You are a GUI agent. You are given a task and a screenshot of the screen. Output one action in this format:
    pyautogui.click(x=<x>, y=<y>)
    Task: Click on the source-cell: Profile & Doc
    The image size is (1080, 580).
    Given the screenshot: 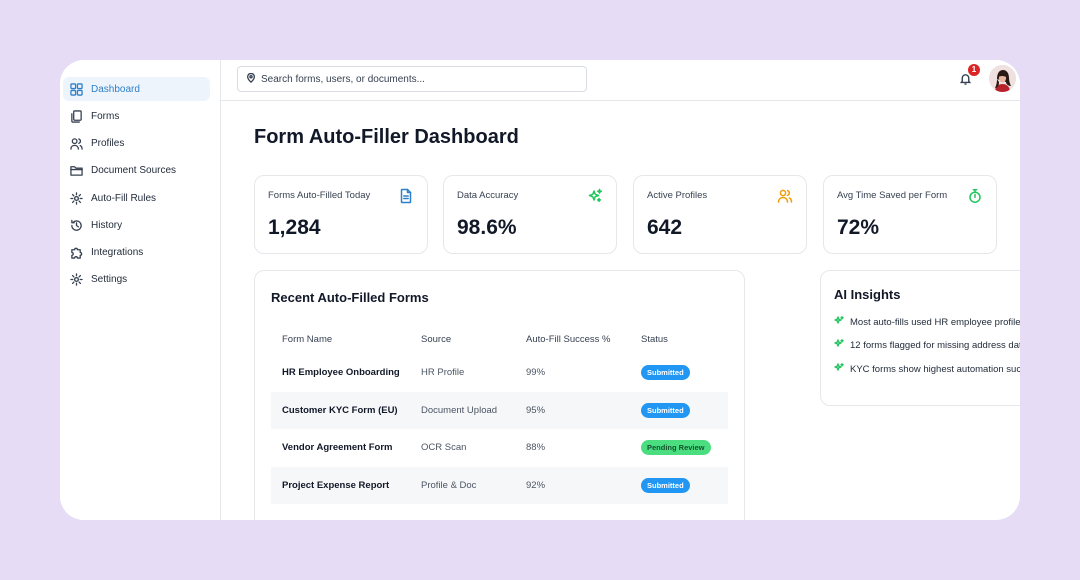 What is the action you would take?
    pyautogui.click(x=462, y=485)
    